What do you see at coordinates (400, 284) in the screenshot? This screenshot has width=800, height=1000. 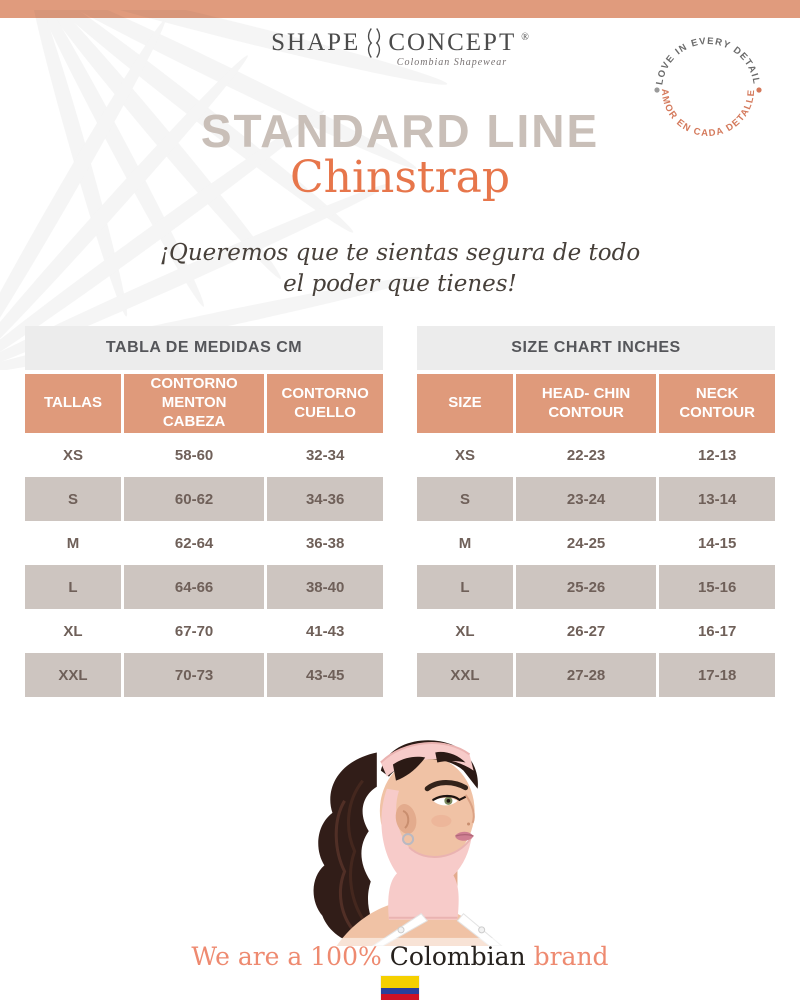 I see `quote-line-2: el poder que tienes!` at bounding box center [400, 284].